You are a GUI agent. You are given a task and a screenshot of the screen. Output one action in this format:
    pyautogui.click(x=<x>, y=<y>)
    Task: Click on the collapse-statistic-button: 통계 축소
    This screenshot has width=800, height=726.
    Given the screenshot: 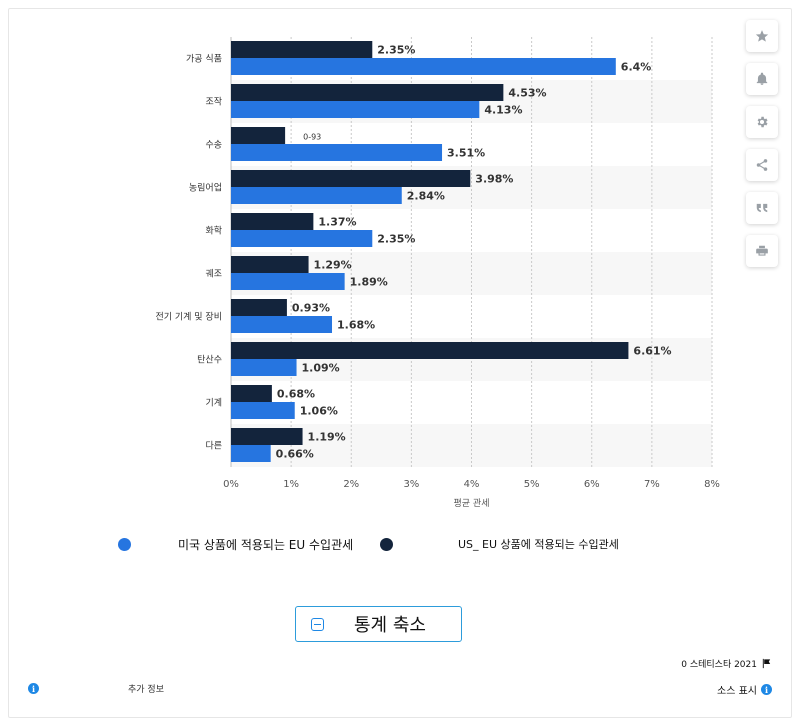 What is the action you would take?
    pyautogui.click(x=378, y=624)
    